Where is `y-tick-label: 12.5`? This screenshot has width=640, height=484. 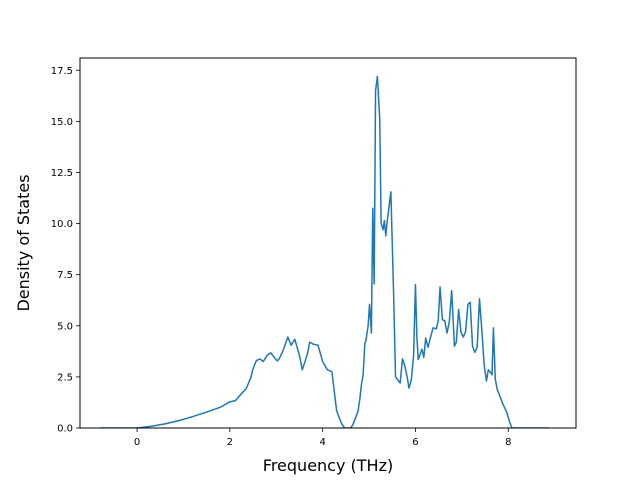
y-tick-label: 12.5 is located at coordinates (62, 173).